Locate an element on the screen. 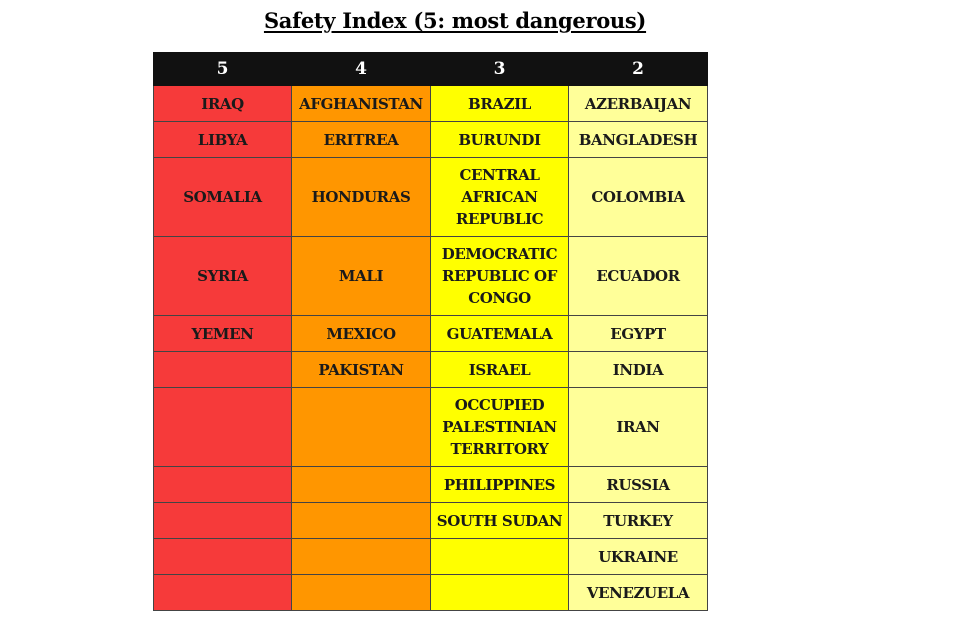  table-row: SOUTH SUDAN TURKEY is located at coordinates (430, 520).